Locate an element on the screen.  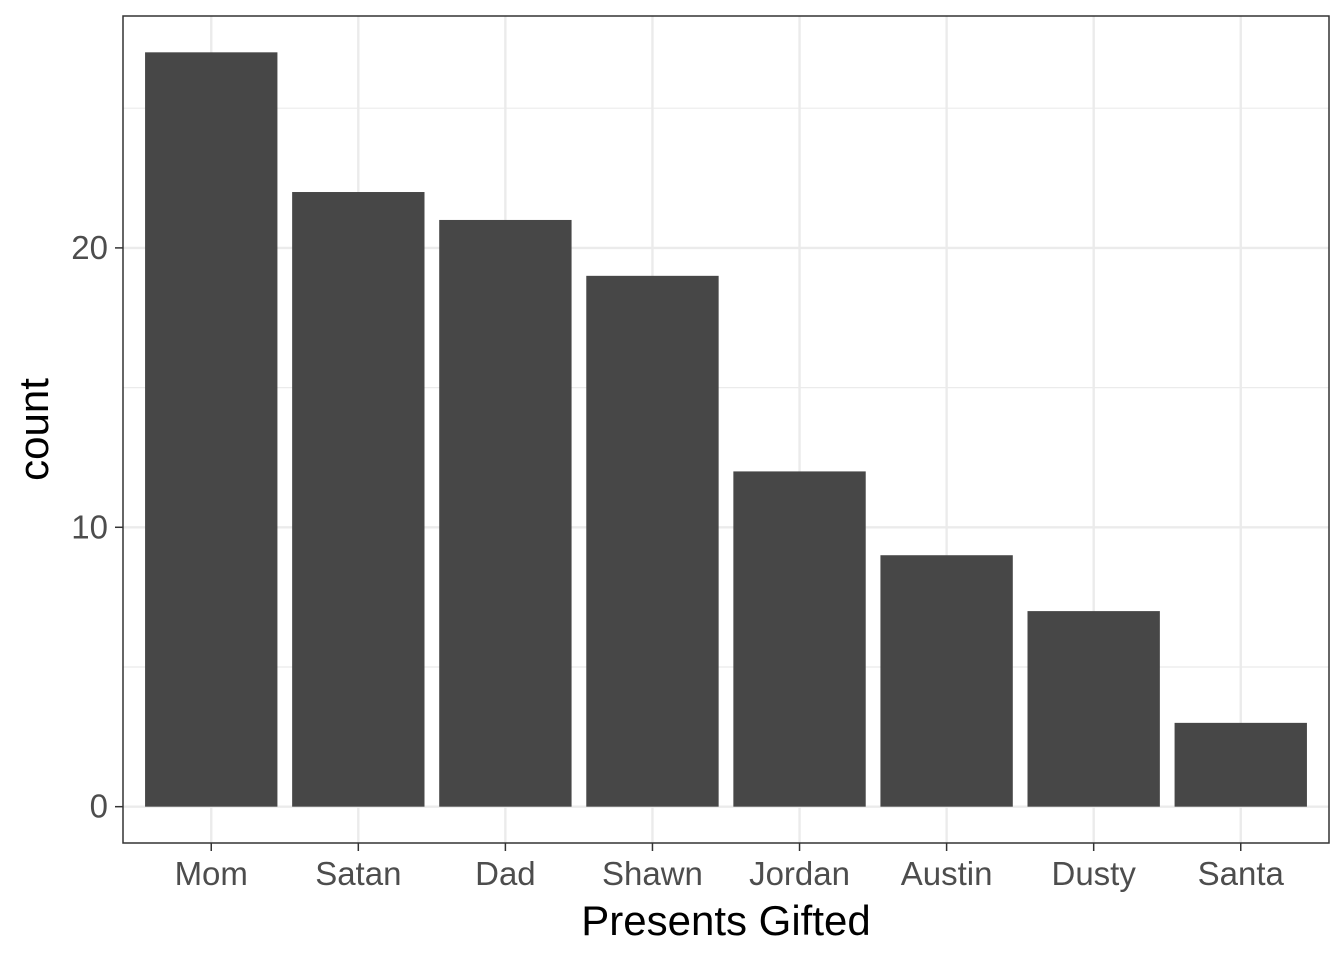
bar-dad is located at coordinates (505, 513).